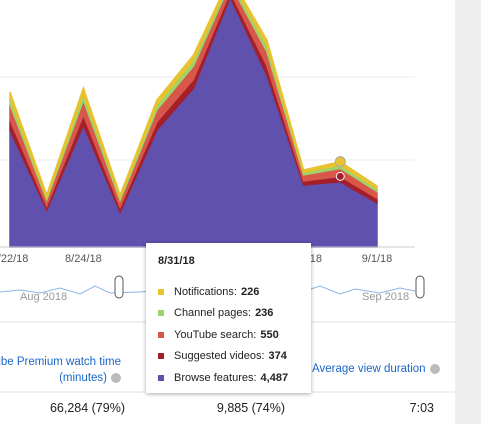 This screenshot has height=424, width=481. I want to click on legend-label: Browse features:, so click(215, 377).